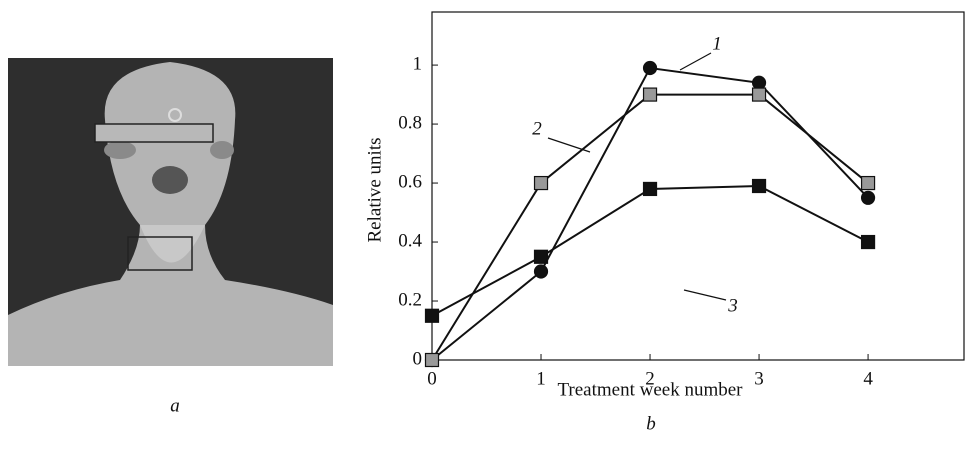 This screenshot has height=462, width=966. Describe the element at coordinates (410, 240) in the screenshot. I see `y-tick-label: 0.4` at that location.